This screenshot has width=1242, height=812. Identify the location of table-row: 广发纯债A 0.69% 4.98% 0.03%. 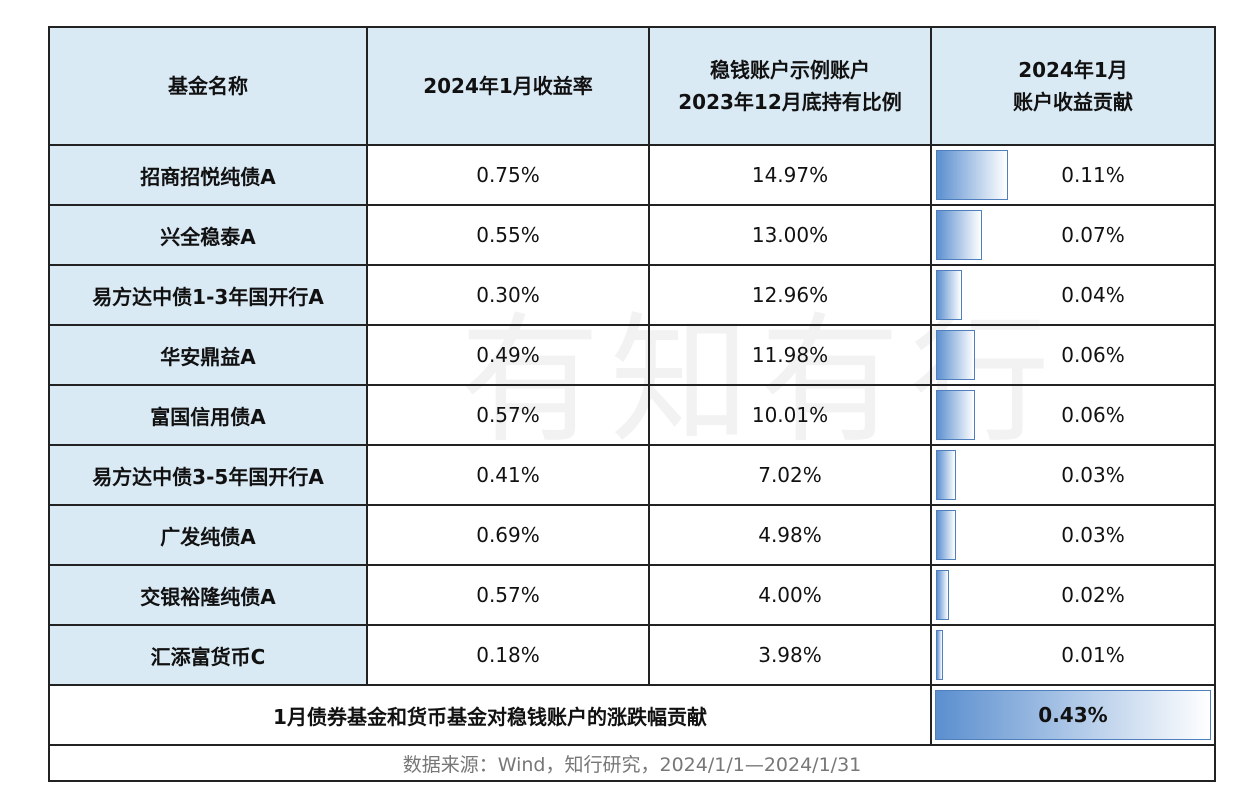
(632, 535).